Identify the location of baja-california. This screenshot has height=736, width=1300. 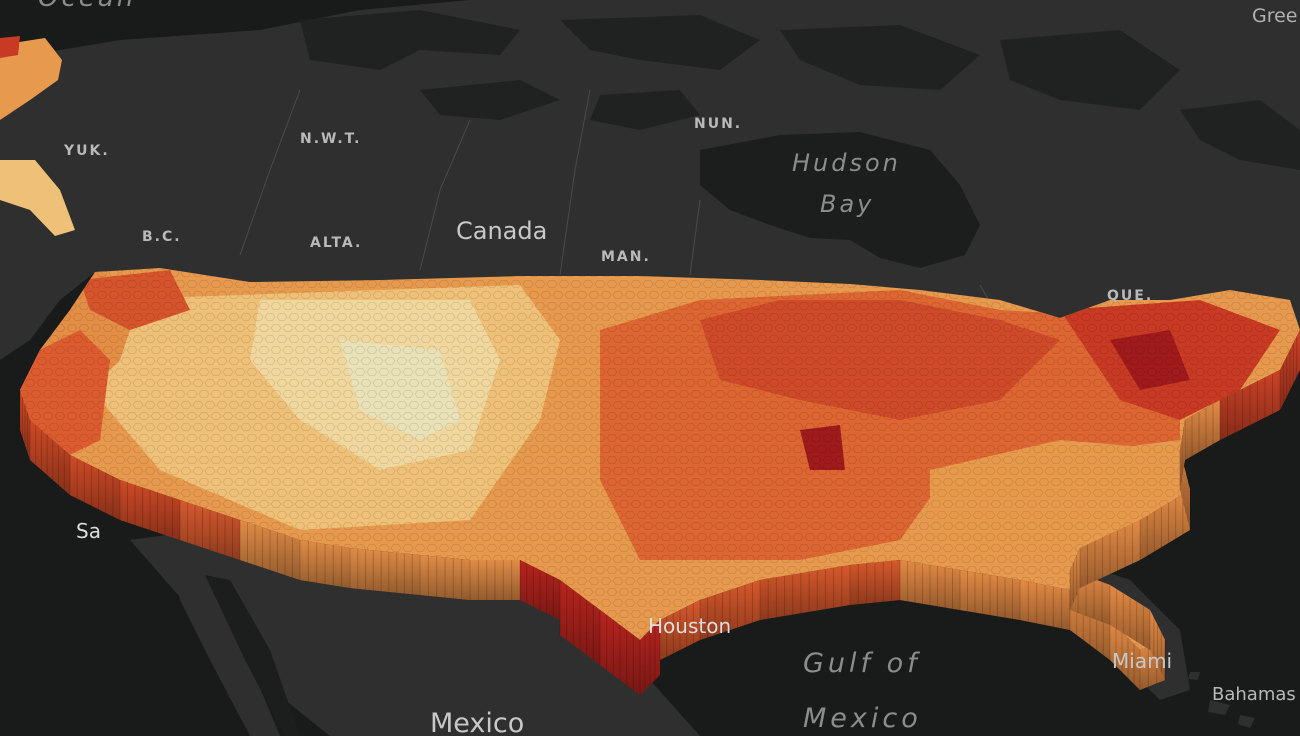
(225, 648).